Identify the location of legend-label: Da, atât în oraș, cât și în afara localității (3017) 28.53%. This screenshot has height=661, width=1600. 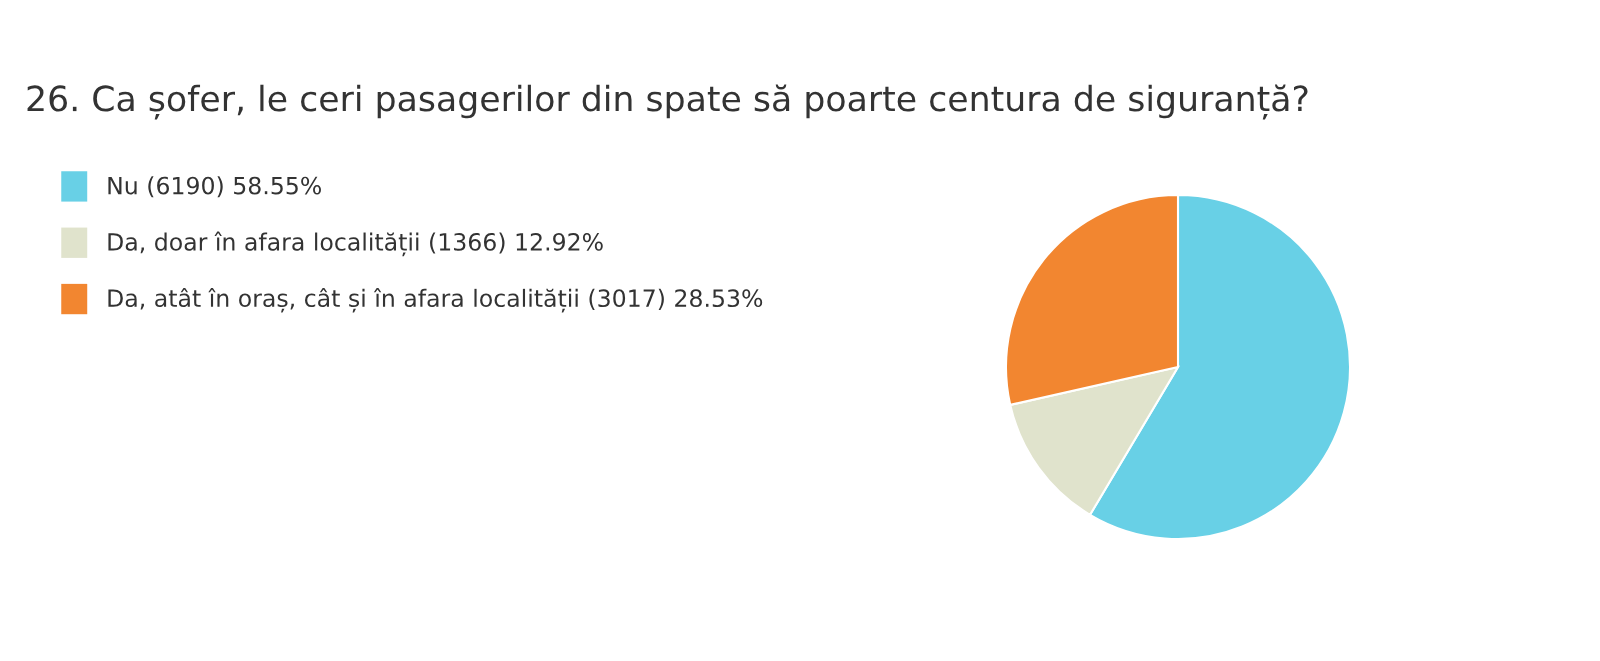
(435, 300).